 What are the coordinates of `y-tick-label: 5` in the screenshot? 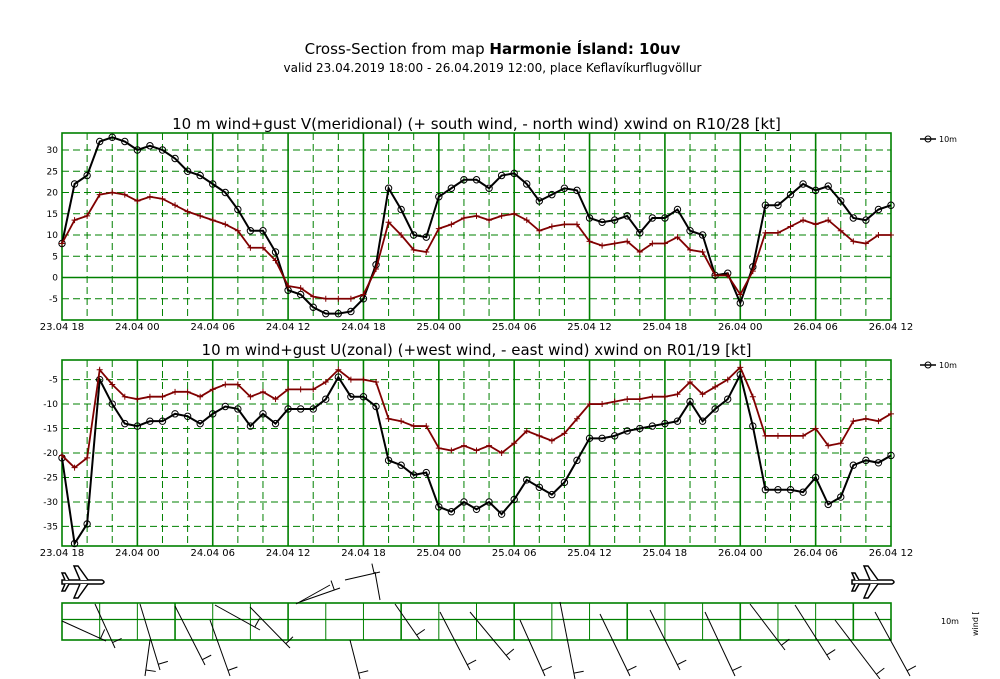 It's located at (55, 257).